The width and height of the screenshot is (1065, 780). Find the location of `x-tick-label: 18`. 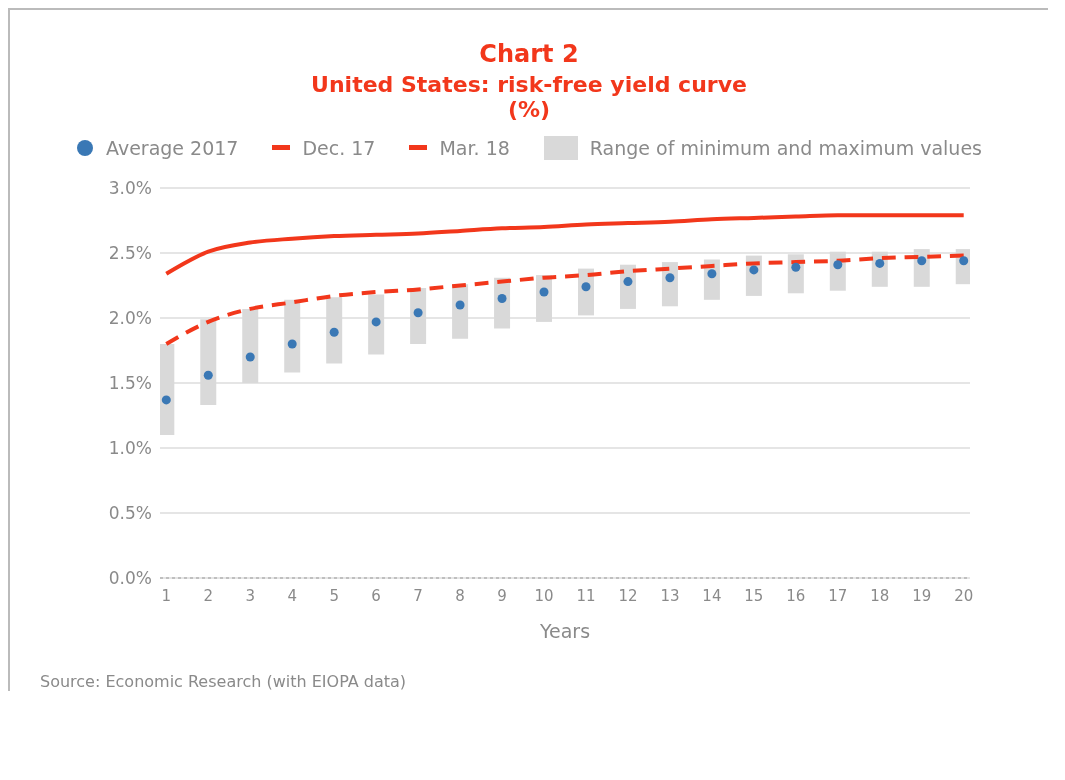

x-tick-label: 18 is located at coordinates (880, 595).